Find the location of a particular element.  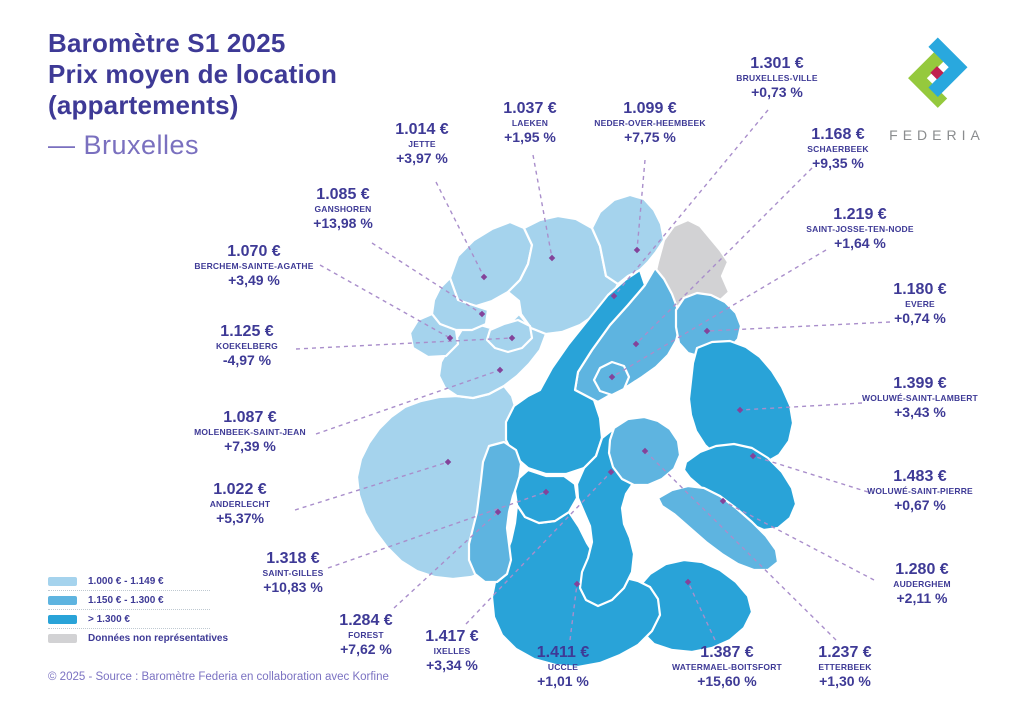

change-berchem-sainte-agathe: +3,49 % is located at coordinates (254, 280).